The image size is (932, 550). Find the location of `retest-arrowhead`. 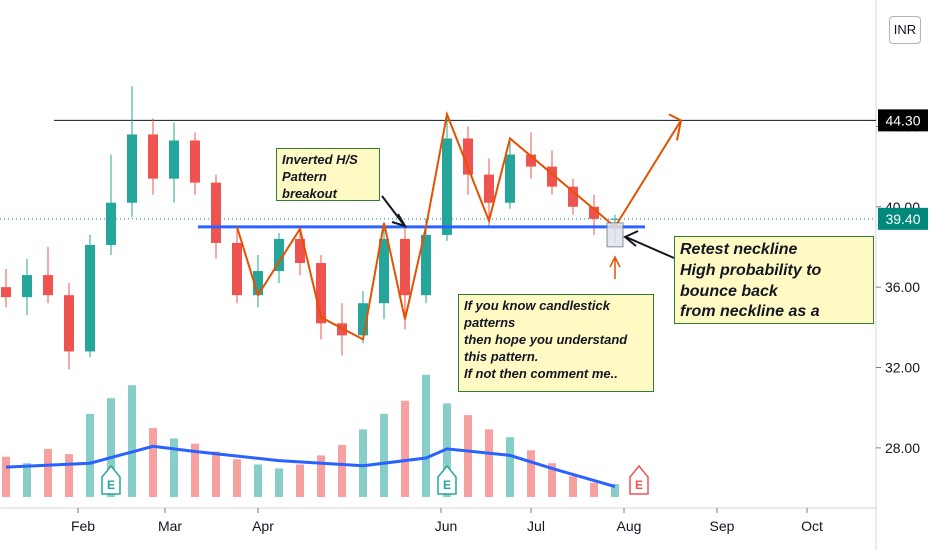

retest-arrowhead is located at coordinates (615, 261).